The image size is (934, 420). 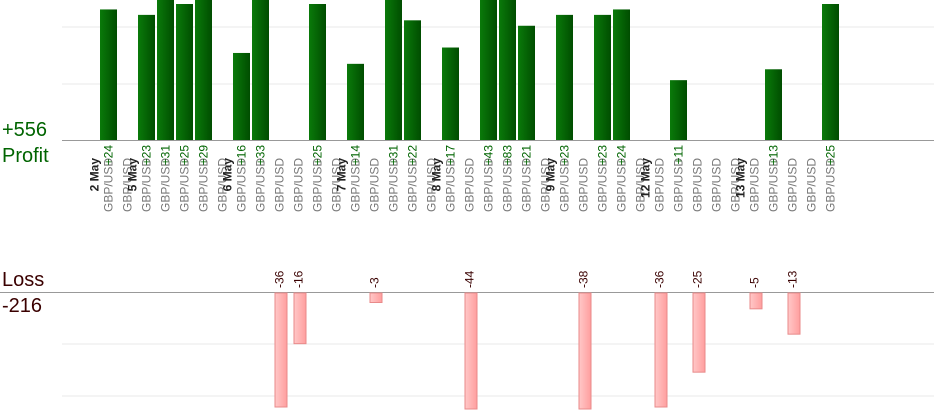 I want to click on loss-value-label: -25, so click(x=698, y=279).